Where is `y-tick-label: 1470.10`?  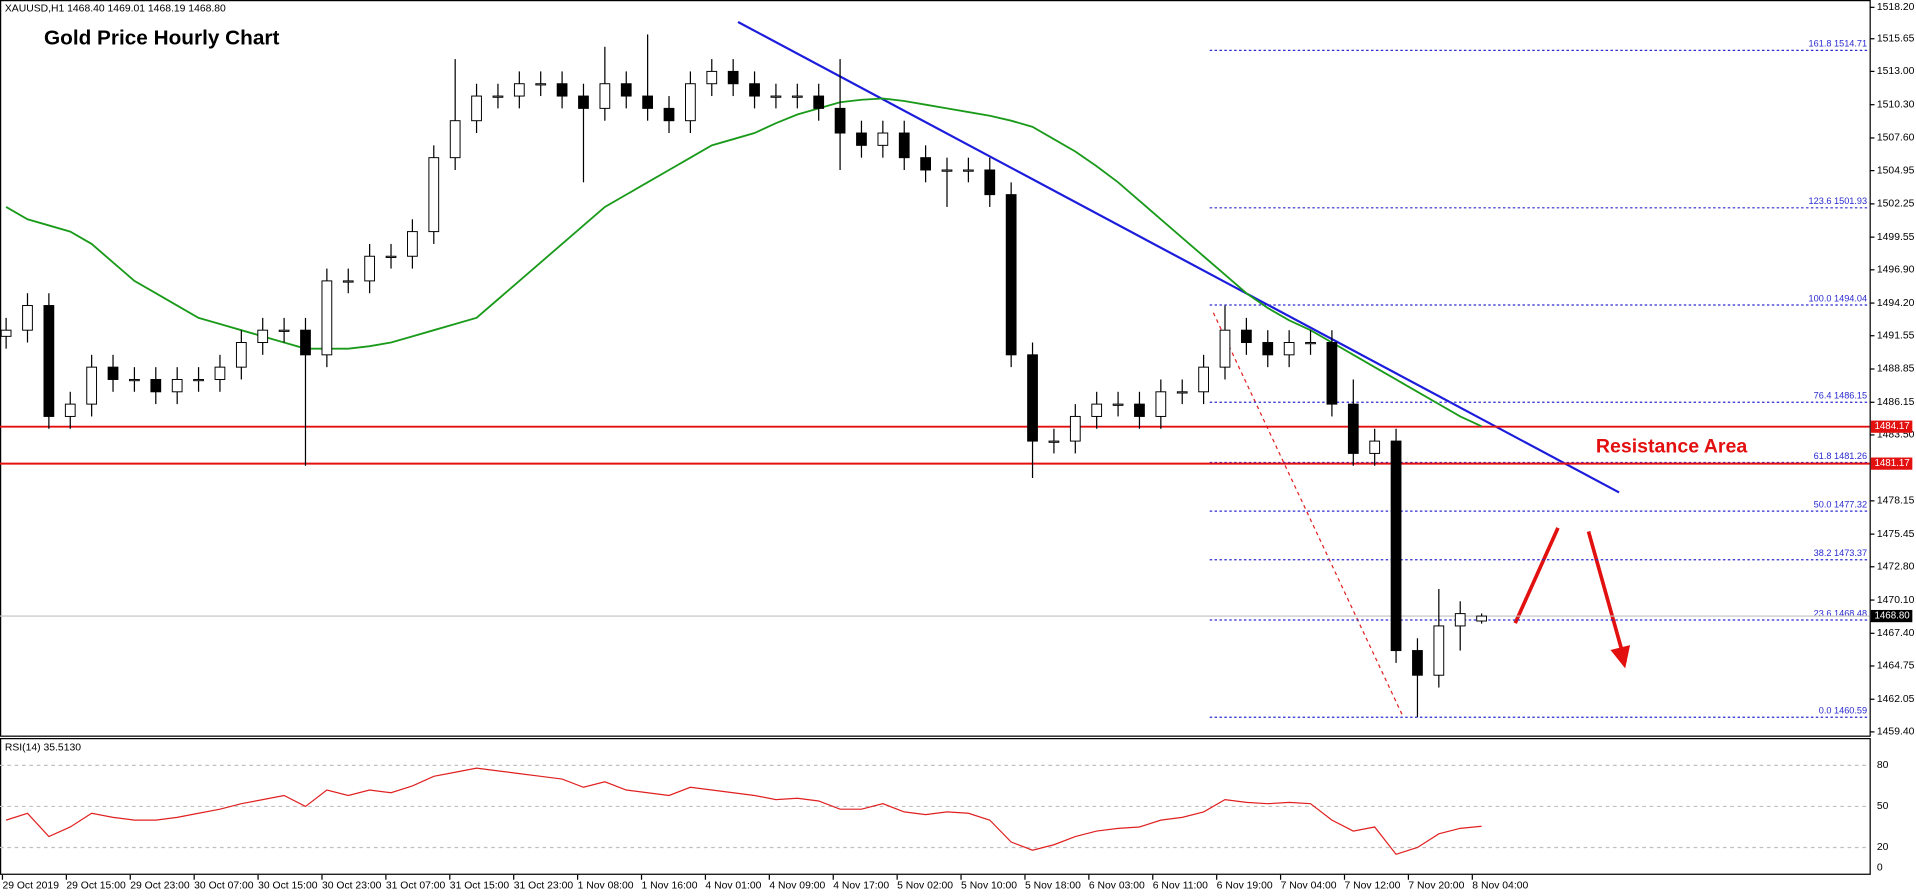 y-tick-label: 1470.10 is located at coordinates (1896, 600).